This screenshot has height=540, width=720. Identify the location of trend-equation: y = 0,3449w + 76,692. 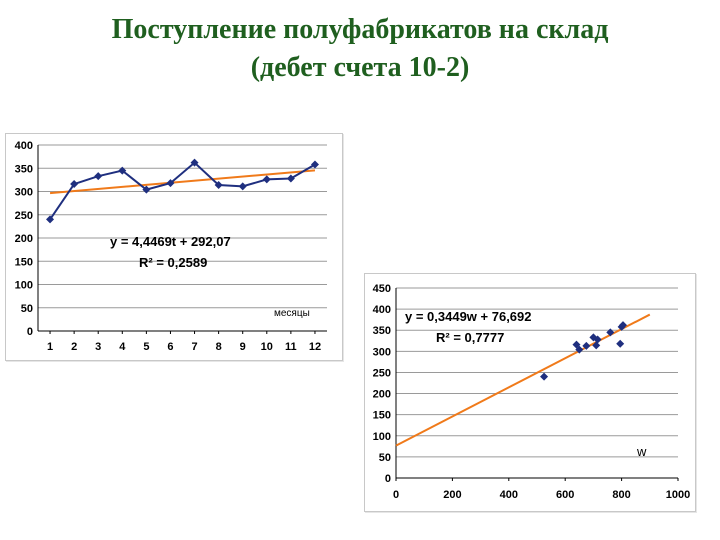
(468, 316).